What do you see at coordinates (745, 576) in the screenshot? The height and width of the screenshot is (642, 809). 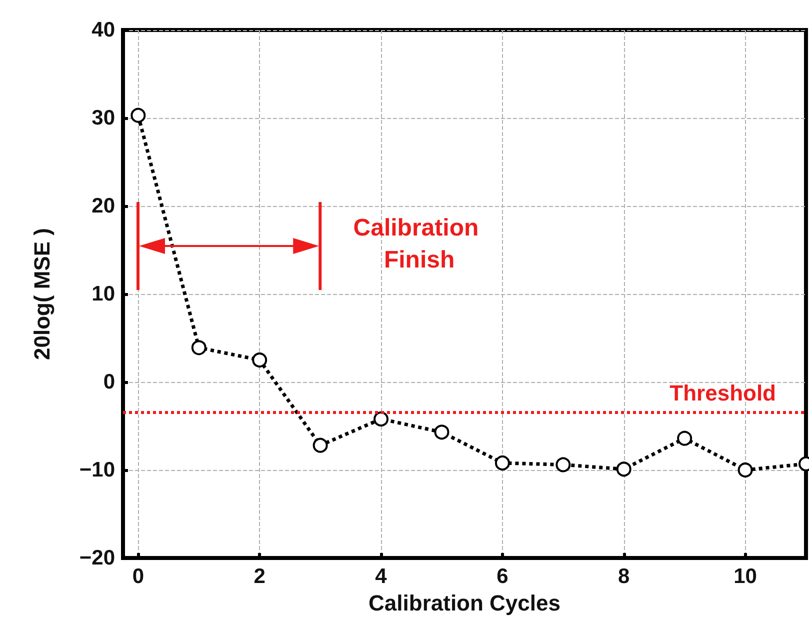 I see `x-tick-label: 10` at bounding box center [745, 576].